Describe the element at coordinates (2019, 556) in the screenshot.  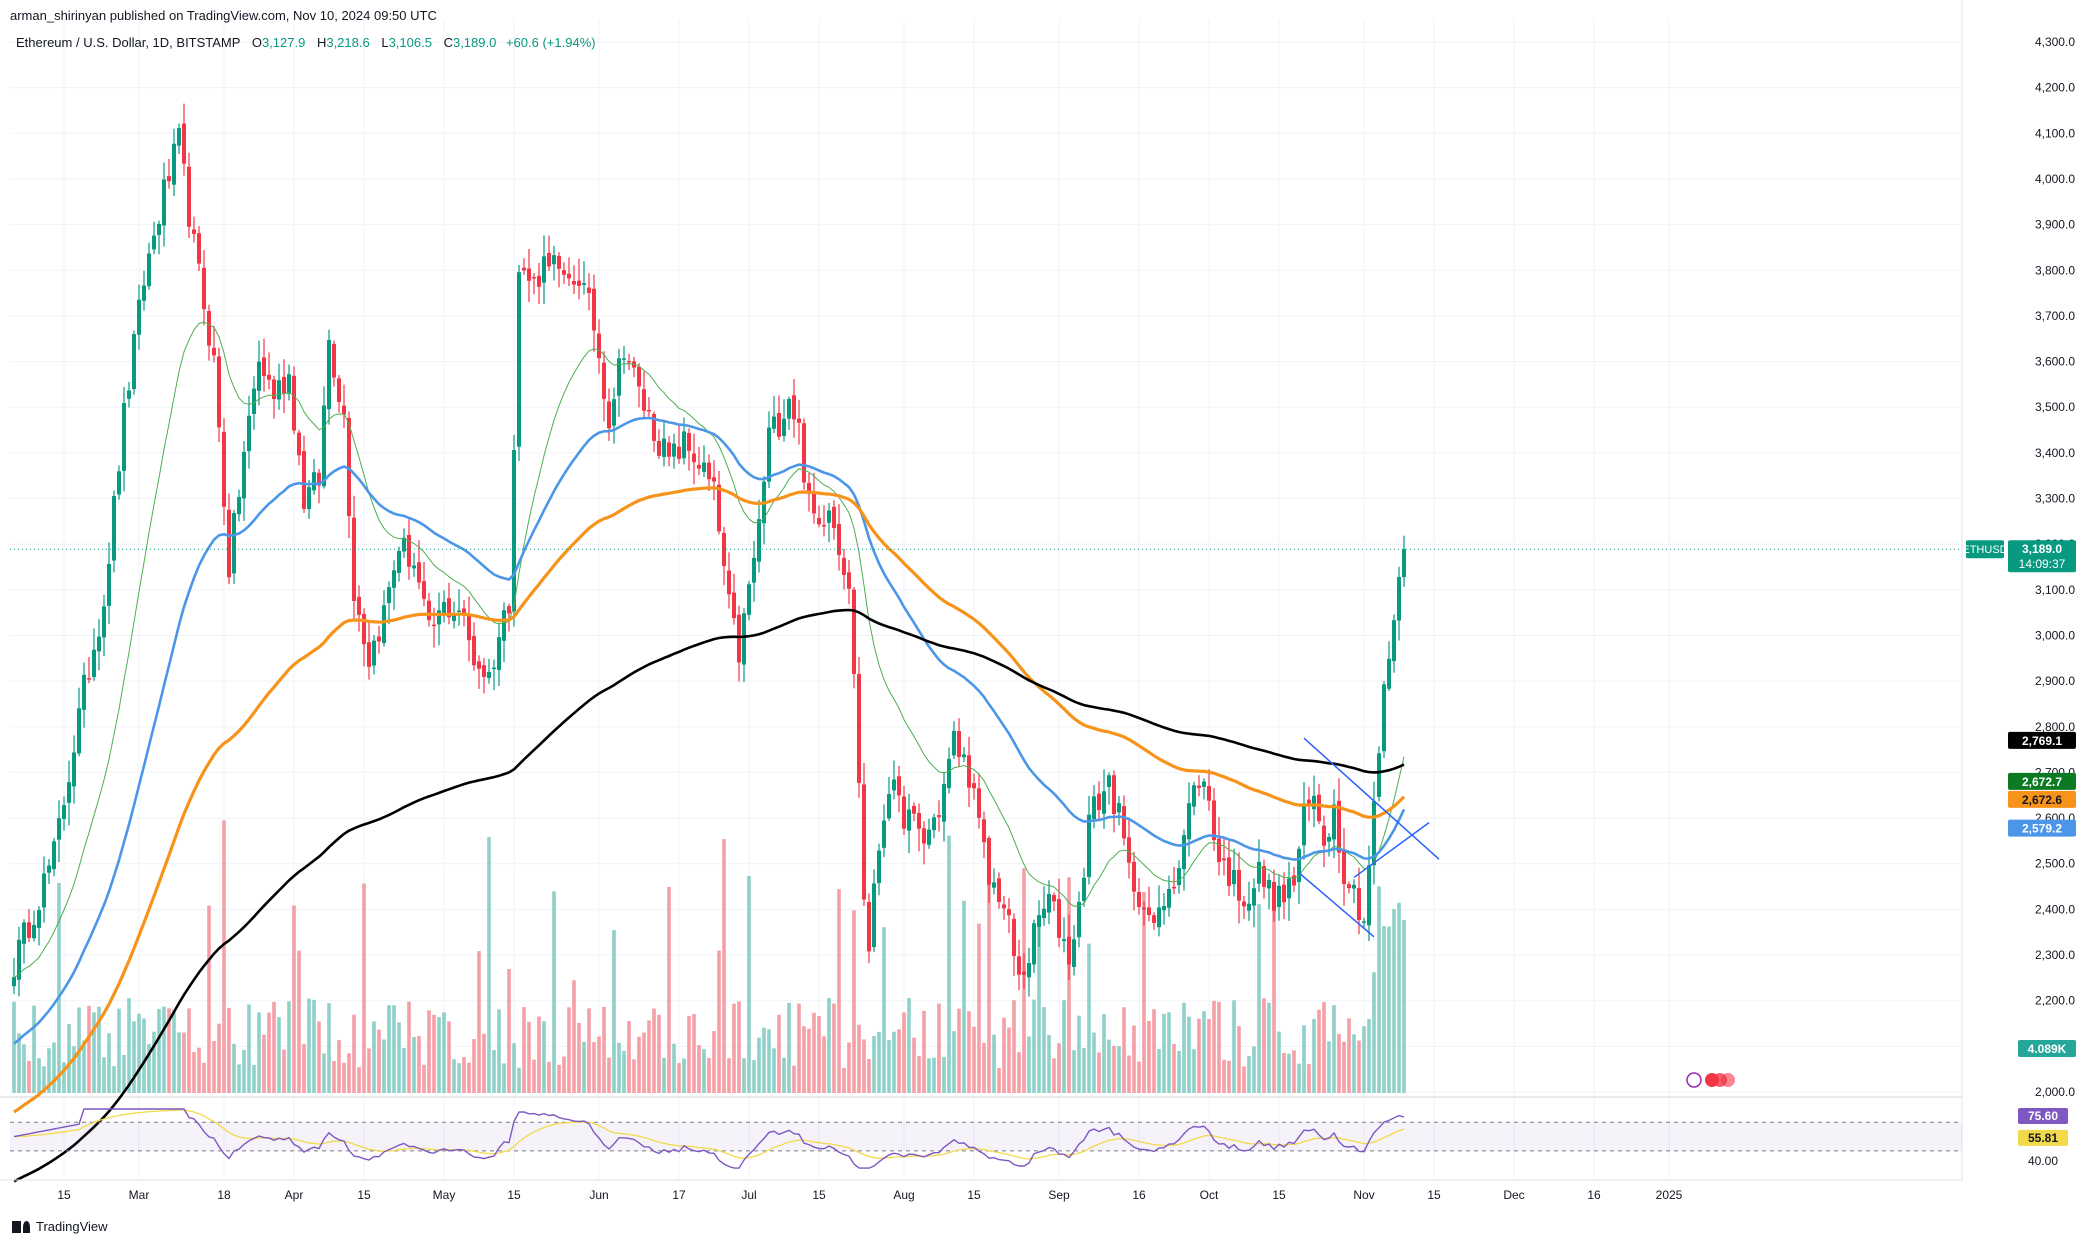
I see `current-price-tag: ETHUSD 3,189.014:09:37` at that location.